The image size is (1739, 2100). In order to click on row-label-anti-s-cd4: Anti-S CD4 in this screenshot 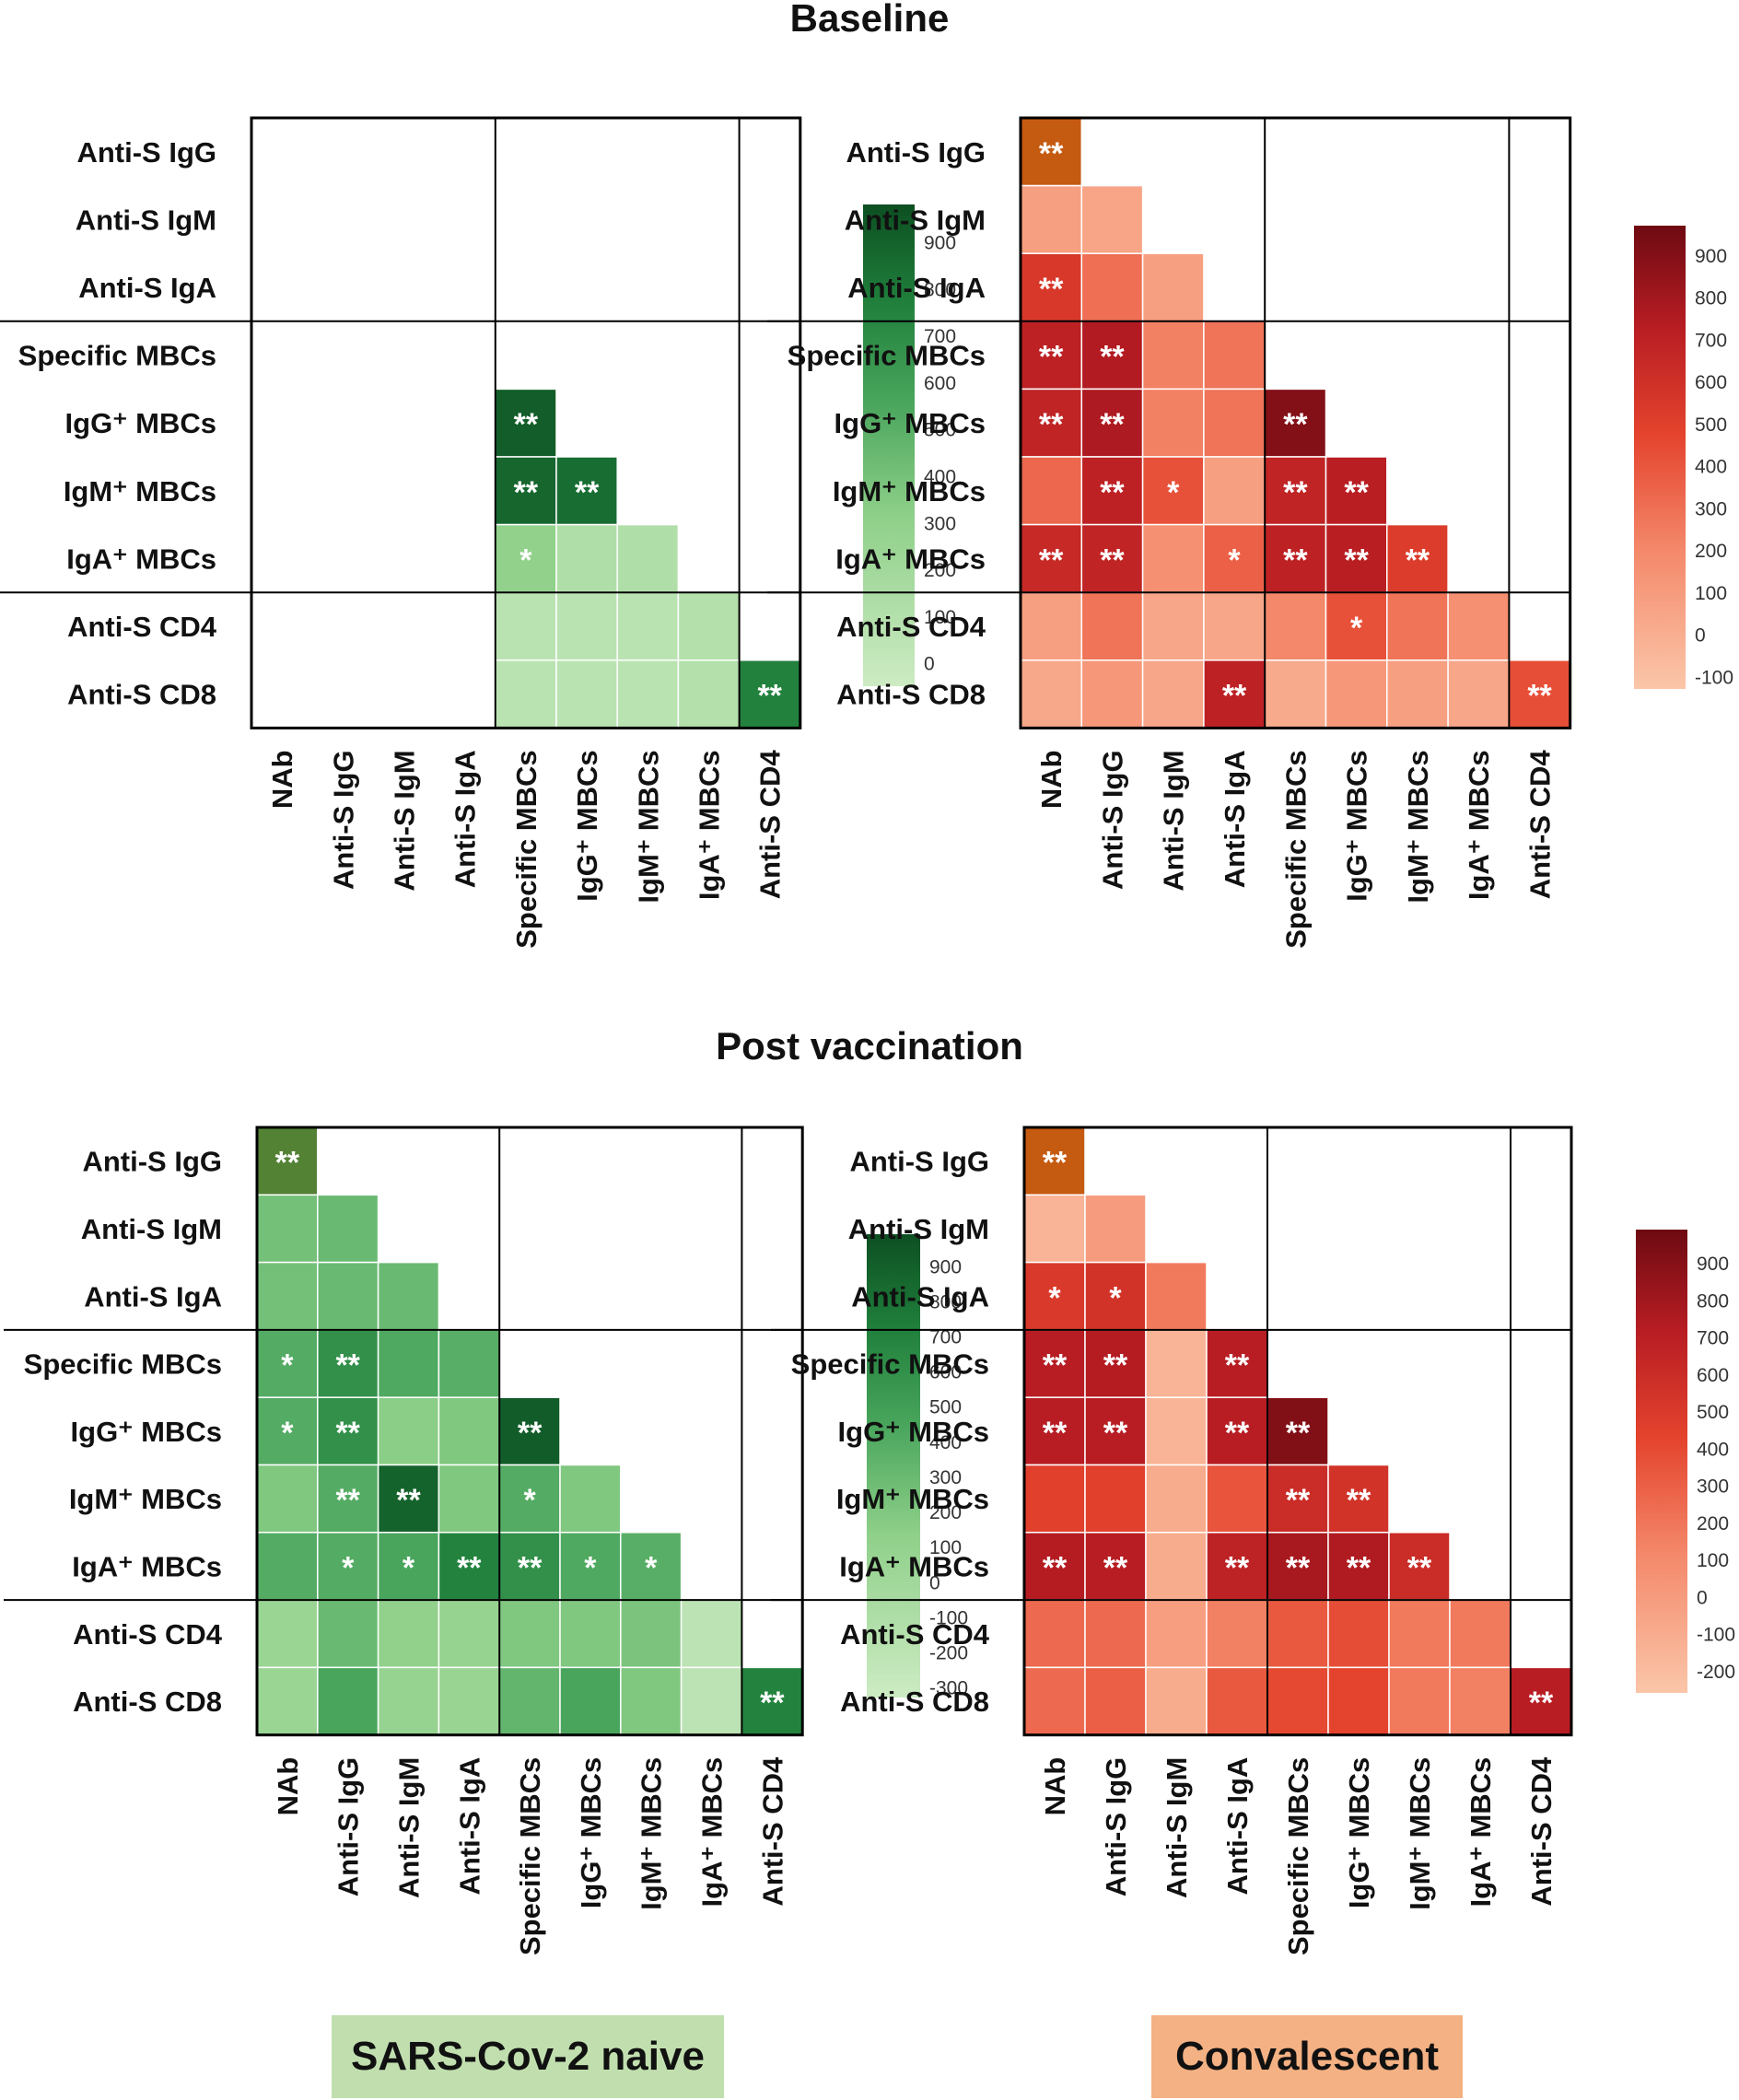, I will do `click(915, 1634)`.